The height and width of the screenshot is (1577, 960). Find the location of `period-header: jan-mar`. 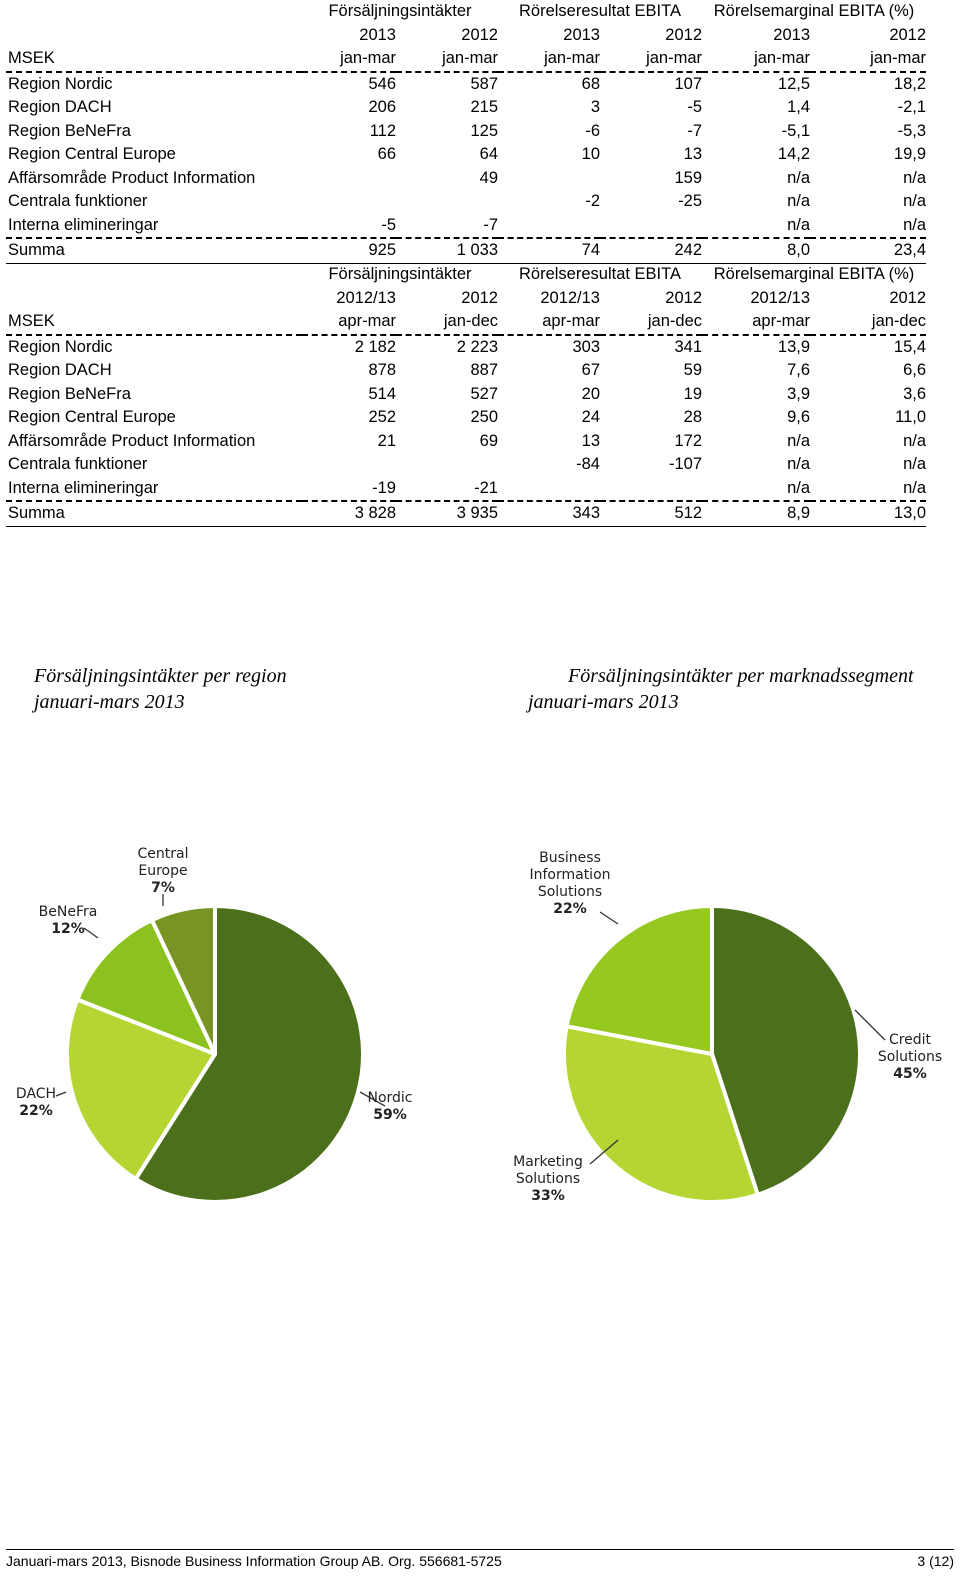

period-header: jan-mar is located at coordinates (651, 60).